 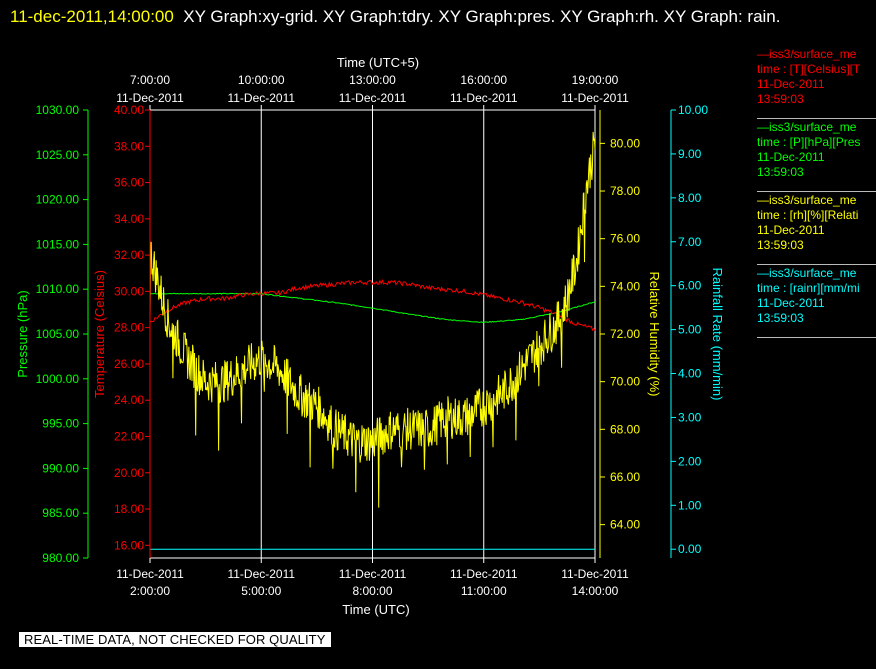 What do you see at coordinates (625, 286) in the screenshot?
I see `humidity-tick-label: 74.00` at bounding box center [625, 286].